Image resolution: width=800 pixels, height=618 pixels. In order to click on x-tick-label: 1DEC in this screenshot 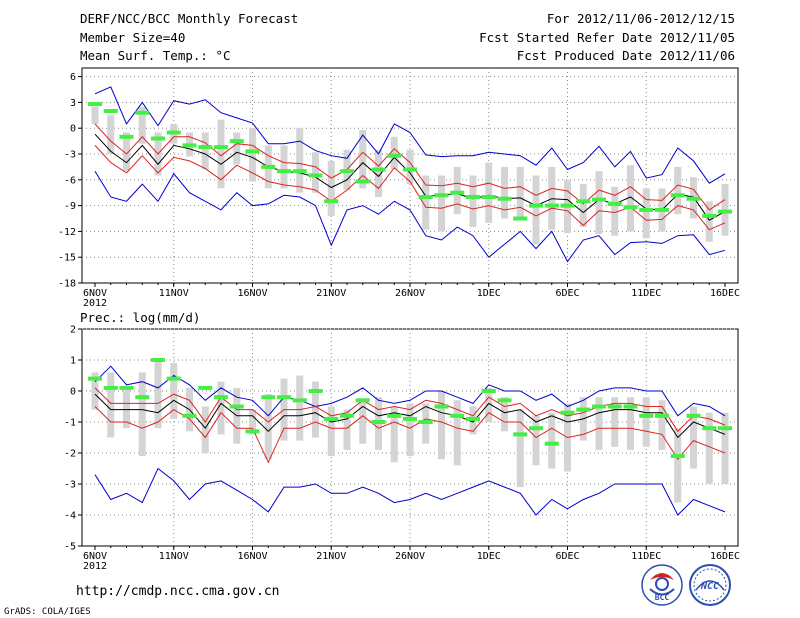, I will do `click(489, 556)`.